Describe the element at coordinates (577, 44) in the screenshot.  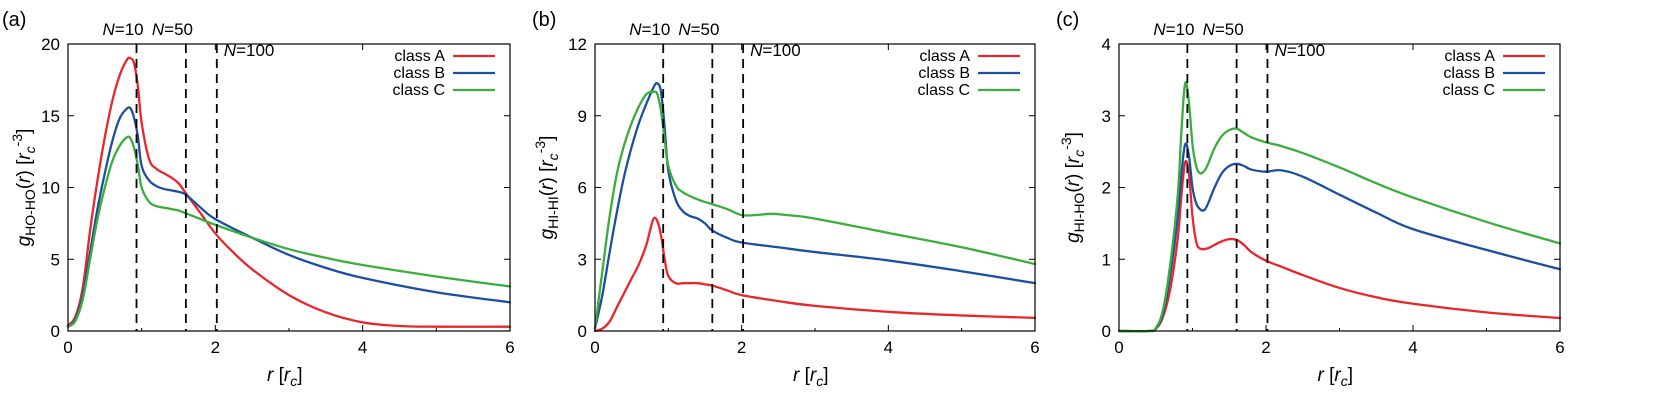
I see `y-tick-label: 12` at that location.